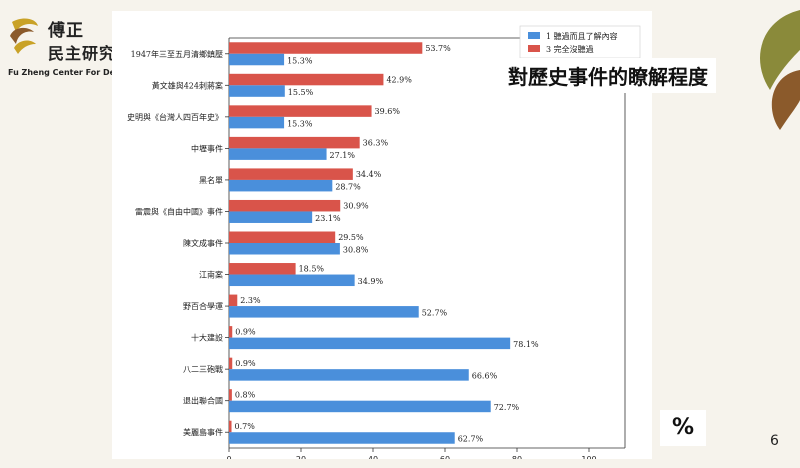 Image resolution: width=800 pixels, height=468 pixels. Describe the element at coordinates (203, 306) in the screenshot. I see `category-label: 野百合學運` at that location.